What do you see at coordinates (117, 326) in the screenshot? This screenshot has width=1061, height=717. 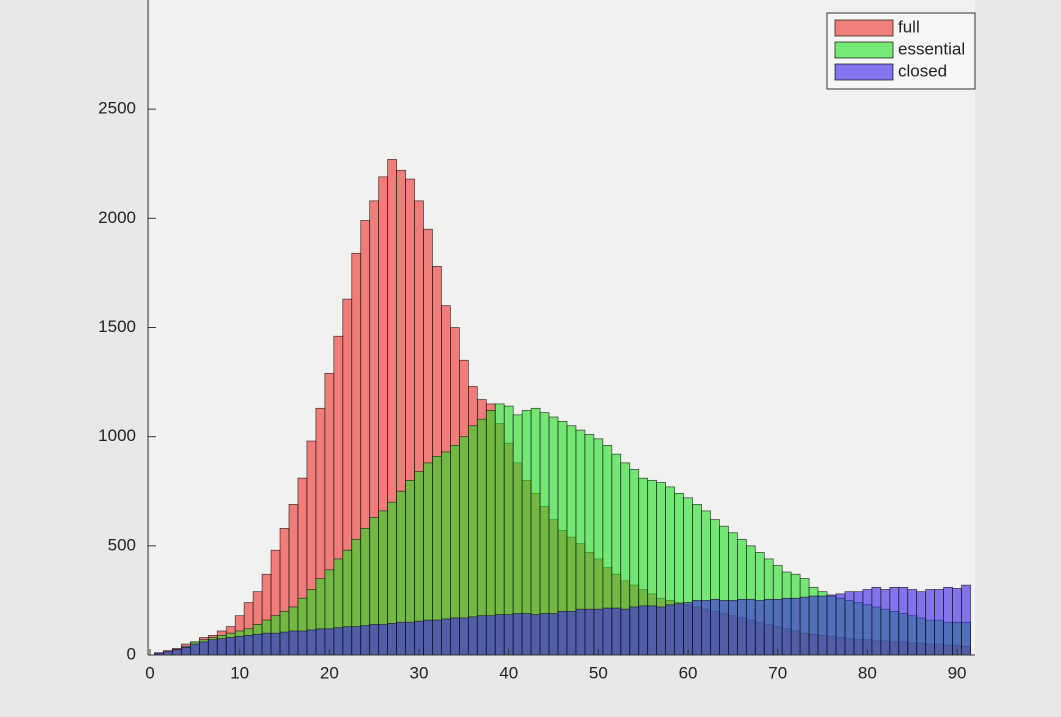 I see `y-tick-label: 1500` at bounding box center [117, 326].